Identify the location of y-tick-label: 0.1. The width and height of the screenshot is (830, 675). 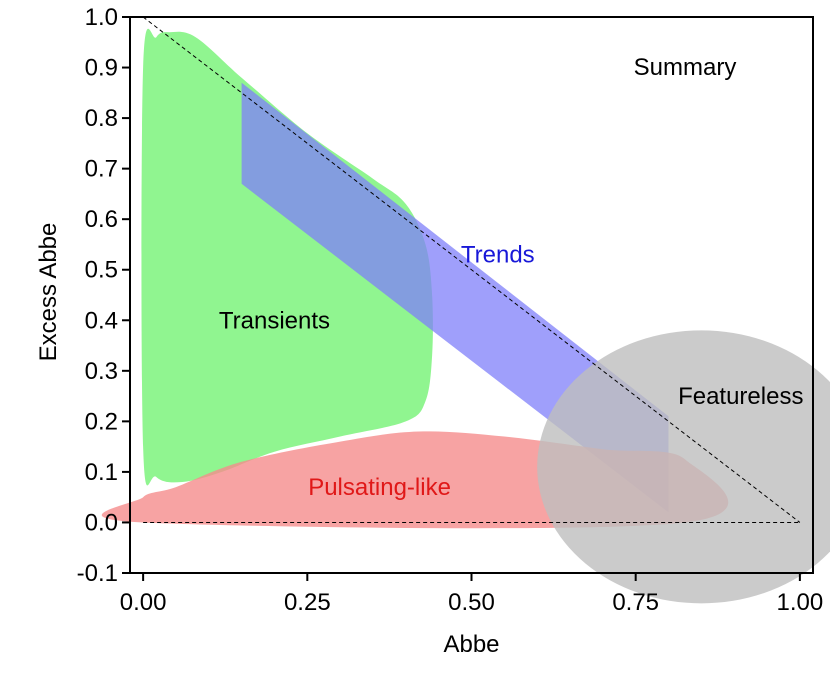
(101, 472).